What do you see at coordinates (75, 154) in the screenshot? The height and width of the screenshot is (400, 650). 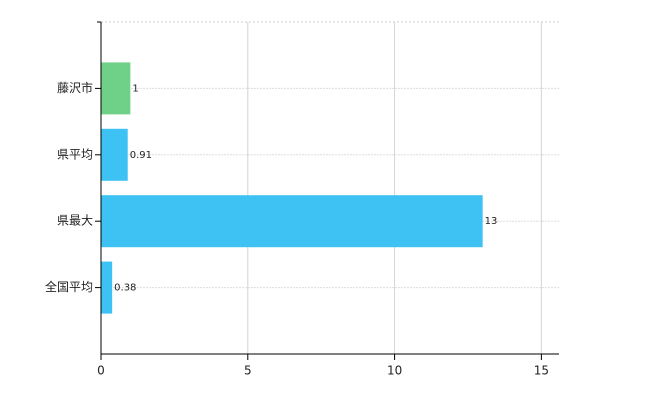 I see `y-tick-label: 県平均` at bounding box center [75, 154].